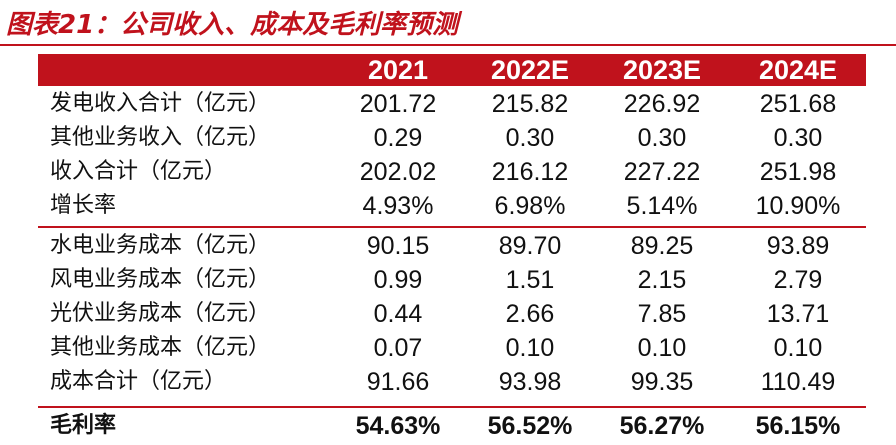 The height and width of the screenshot is (445, 896). I want to click on table-row: 其他业务收入（亿元） 0.29 0.30 0.30 0.30, so click(452, 138).